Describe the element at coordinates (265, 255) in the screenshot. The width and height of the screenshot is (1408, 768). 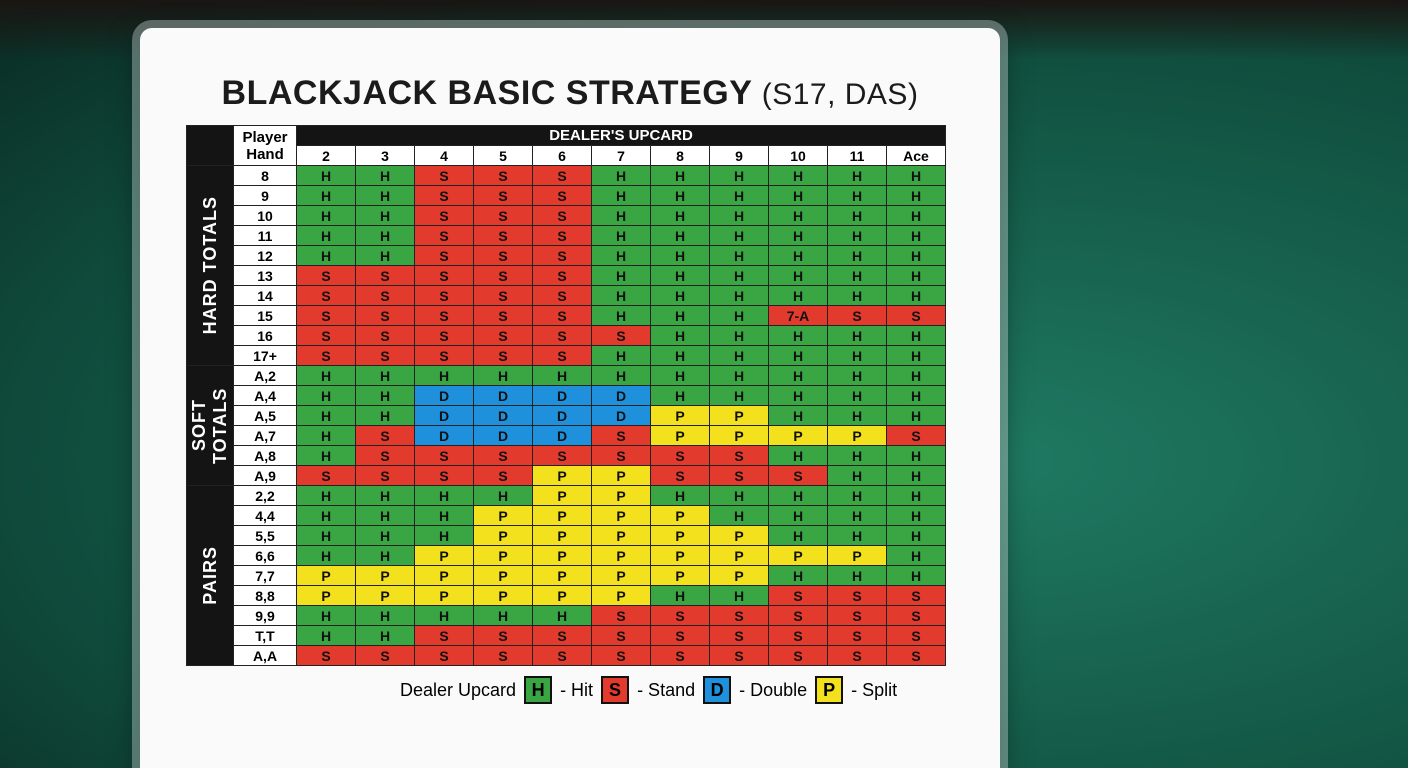
I see `hand-label: 12` at that location.